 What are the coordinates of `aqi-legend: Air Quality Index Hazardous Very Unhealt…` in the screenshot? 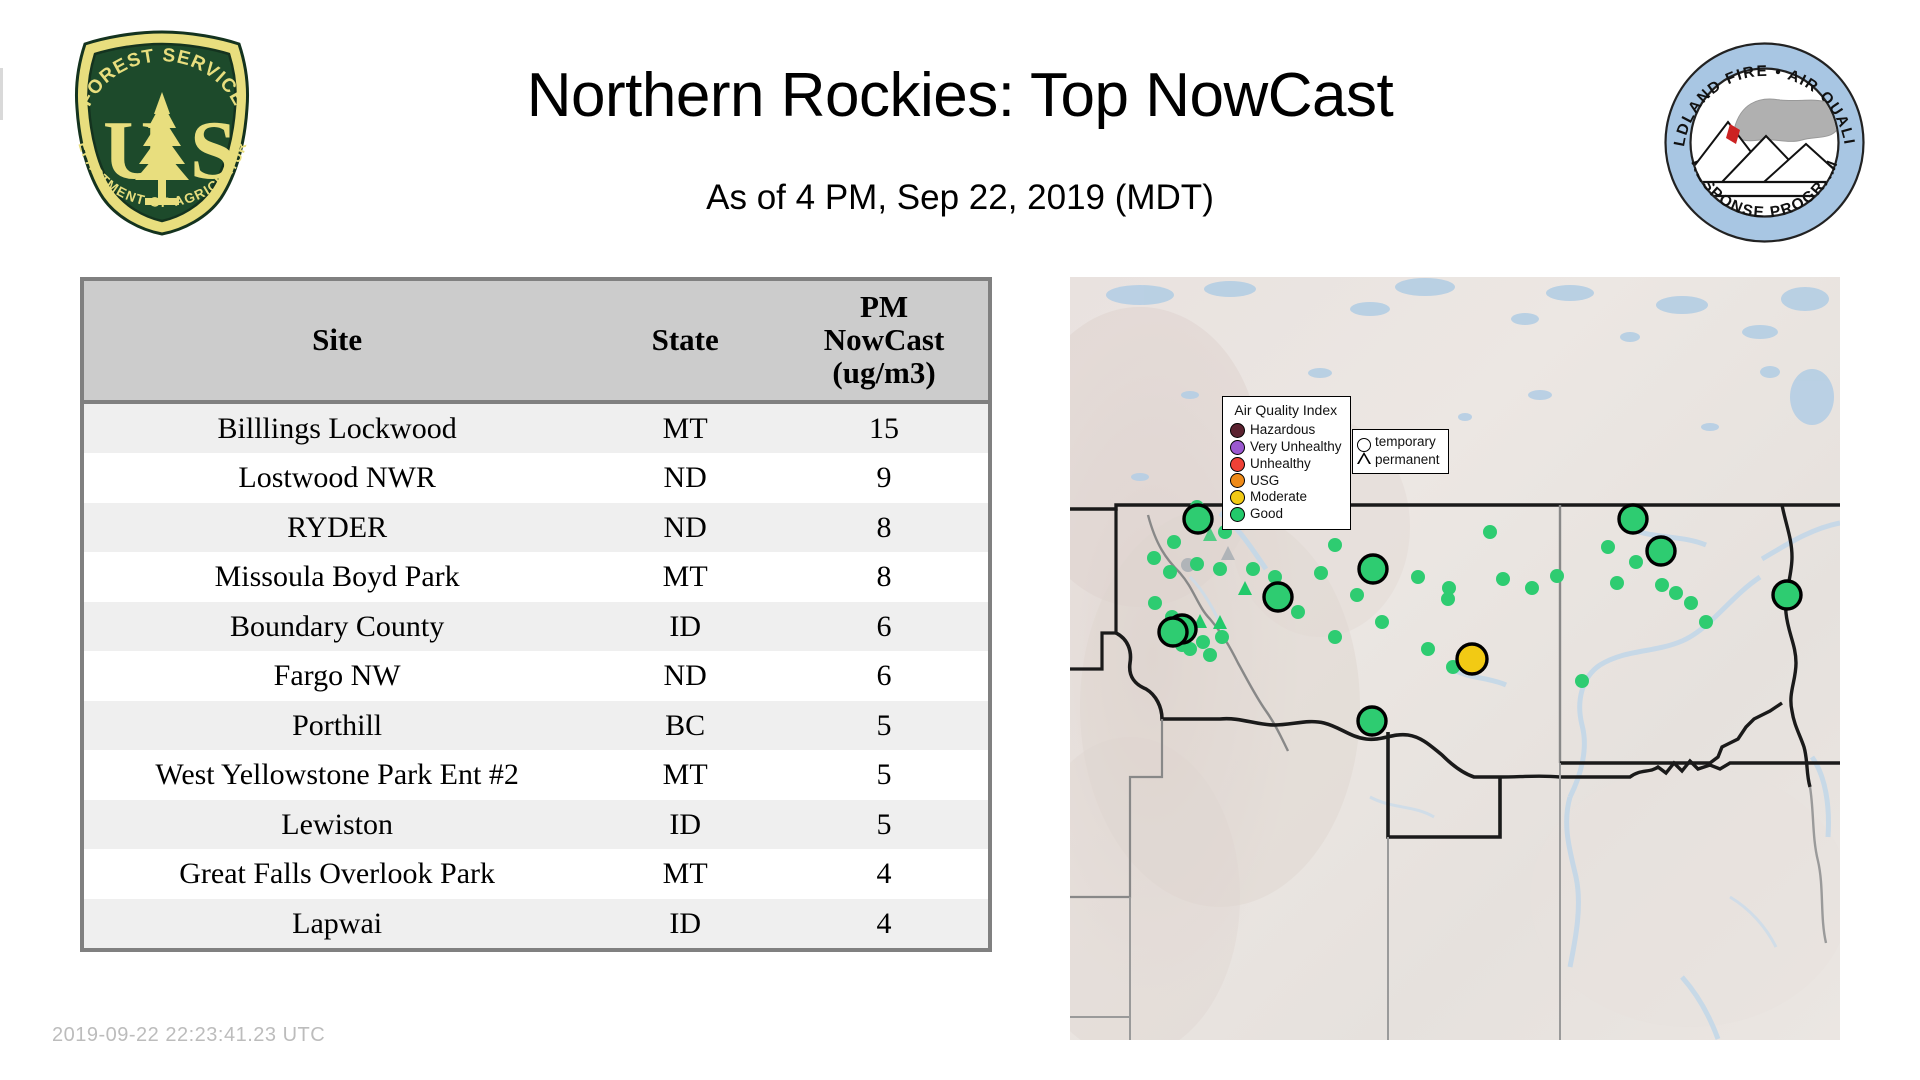 It's located at (1286, 463).